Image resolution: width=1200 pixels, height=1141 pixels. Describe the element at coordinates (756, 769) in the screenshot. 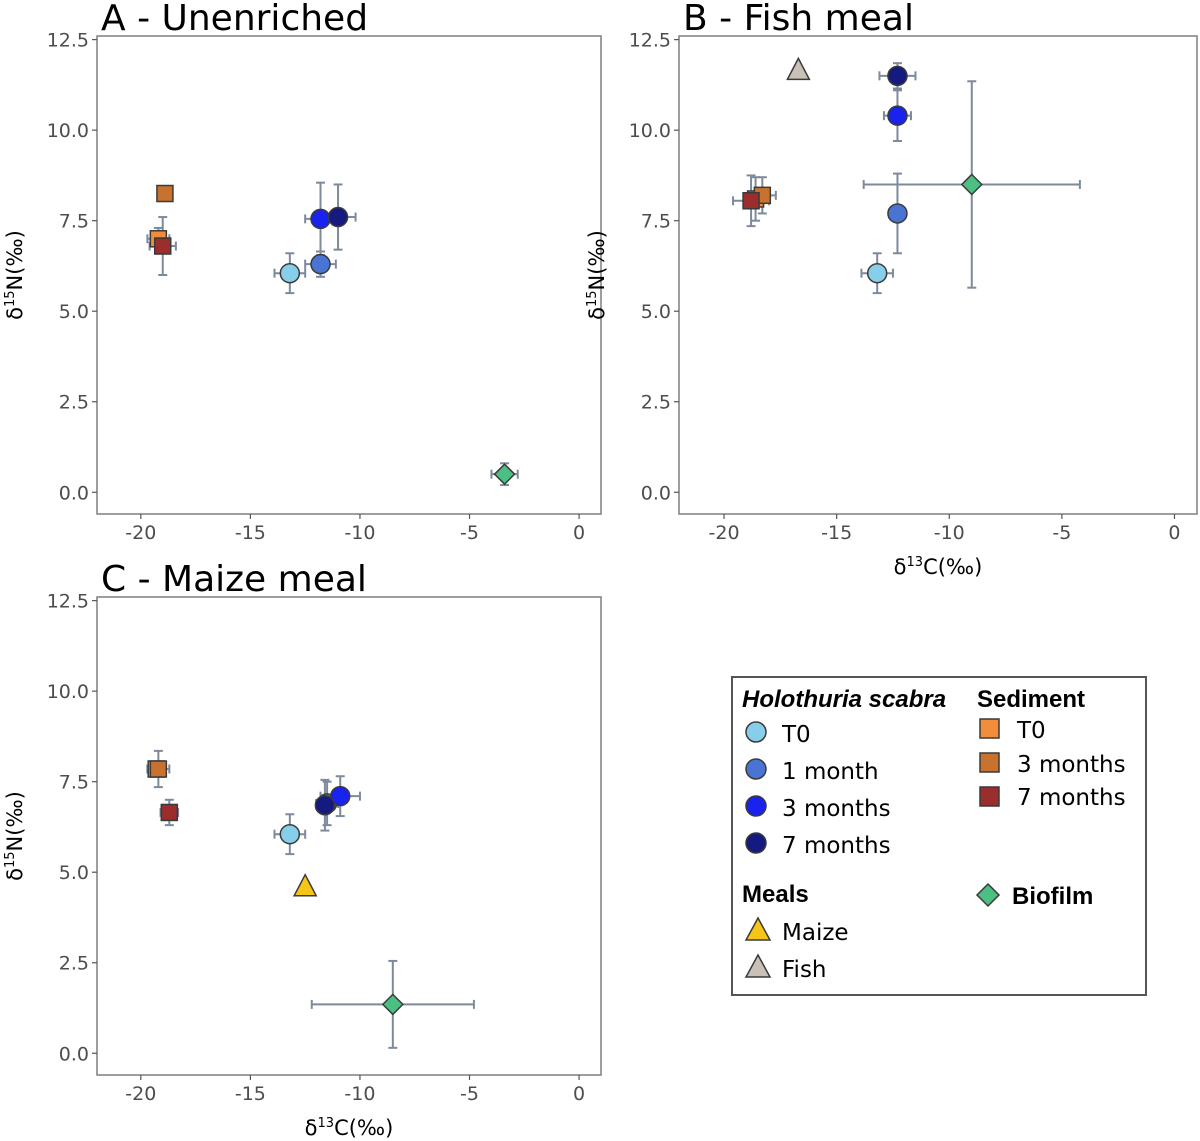

I see `legend-marker-holothuria-1-month` at that location.